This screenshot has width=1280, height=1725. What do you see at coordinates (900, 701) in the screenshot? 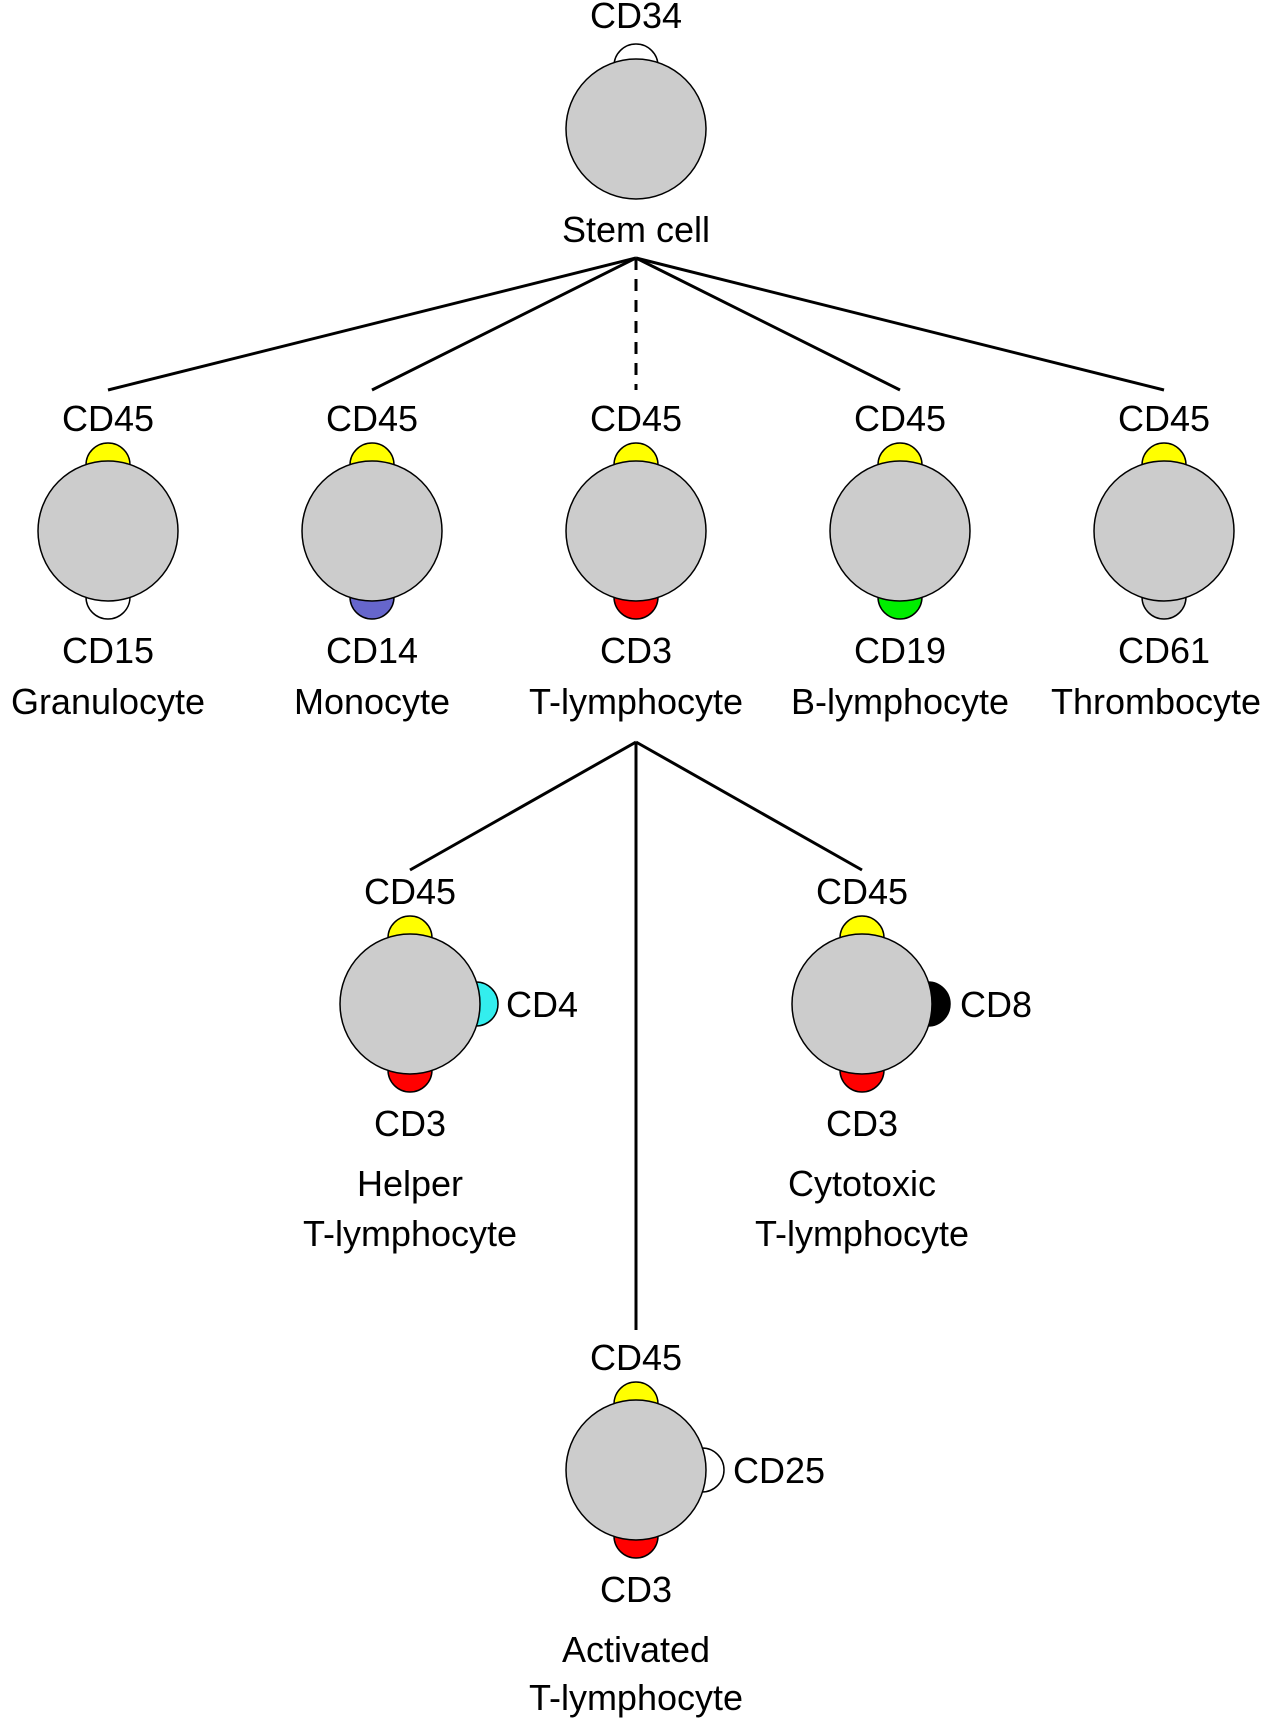
I see `b-lymphocyte-label: B-lymphocyte` at bounding box center [900, 701].